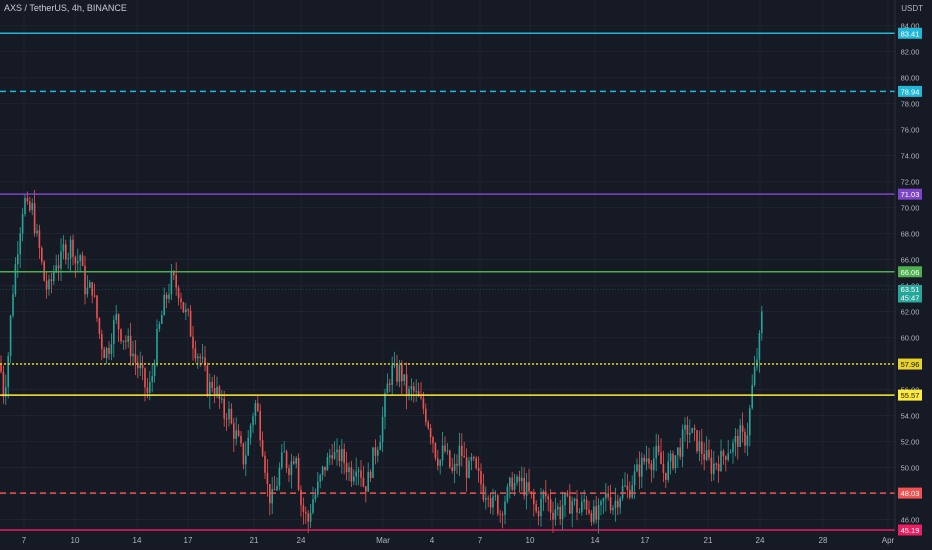 The width and height of the screenshot is (932, 550). Describe the element at coordinates (910, 519) in the screenshot. I see `price-axis-label: 46.00` at that location.